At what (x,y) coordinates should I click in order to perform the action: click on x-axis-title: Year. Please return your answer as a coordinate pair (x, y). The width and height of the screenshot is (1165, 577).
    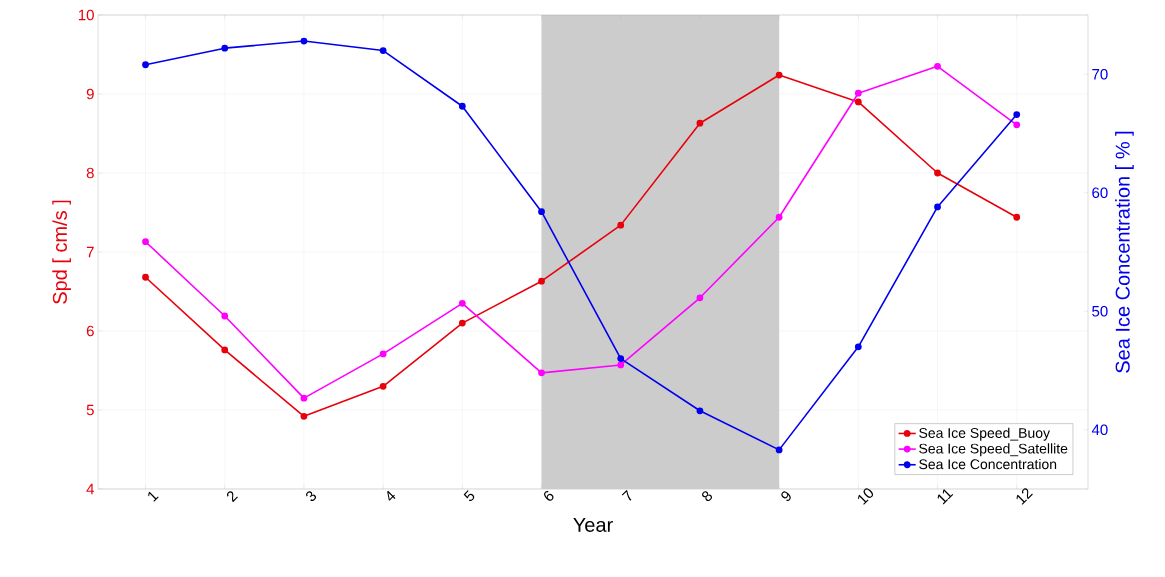
    Looking at the image, I should click on (593, 524).